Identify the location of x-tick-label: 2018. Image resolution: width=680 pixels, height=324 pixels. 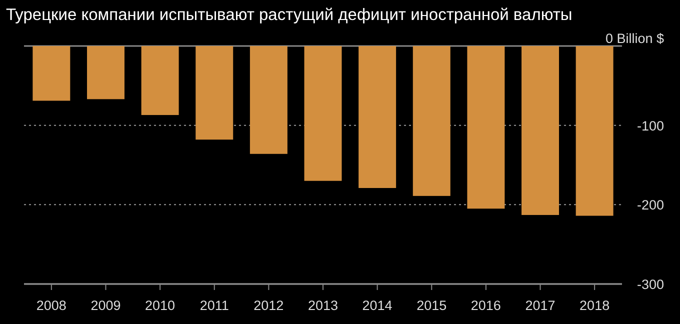
(595, 305).